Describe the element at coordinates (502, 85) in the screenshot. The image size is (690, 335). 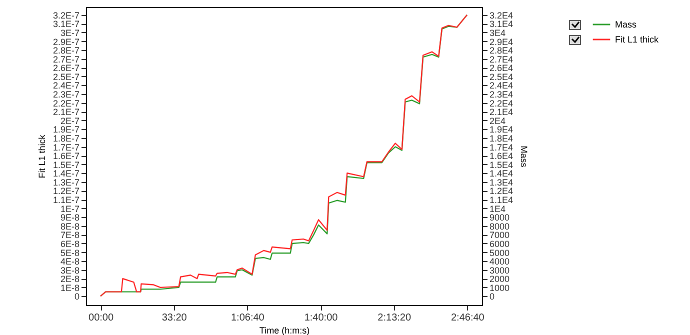
I see `y2-tick-label: 2.4E4` at that location.